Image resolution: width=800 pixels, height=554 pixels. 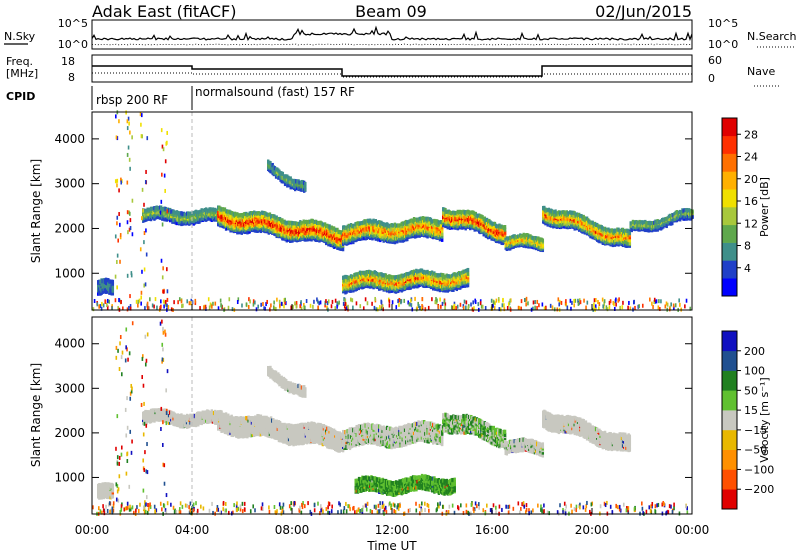 I want to click on nsky-panel: N.Sky 10^5 10^0 10^5 10^0 N.Search, so click(x=400, y=34).